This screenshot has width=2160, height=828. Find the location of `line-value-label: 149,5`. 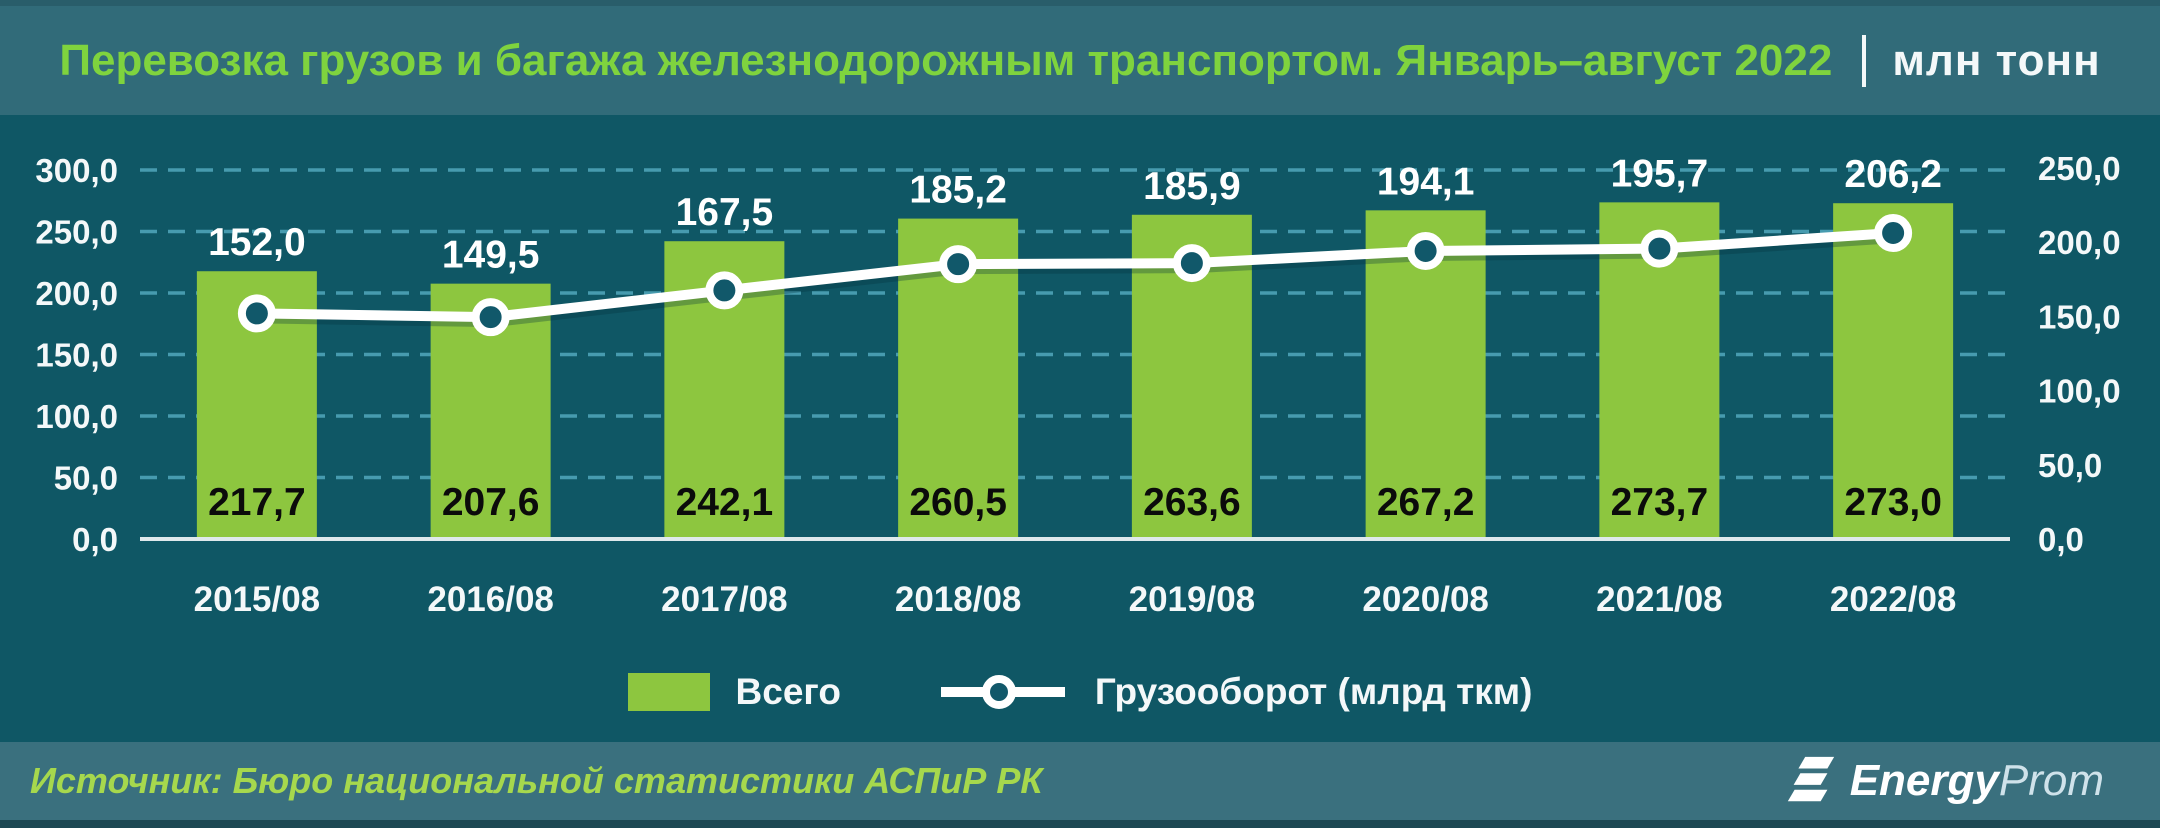

line-value-label: 149,5 is located at coordinates (491, 255).